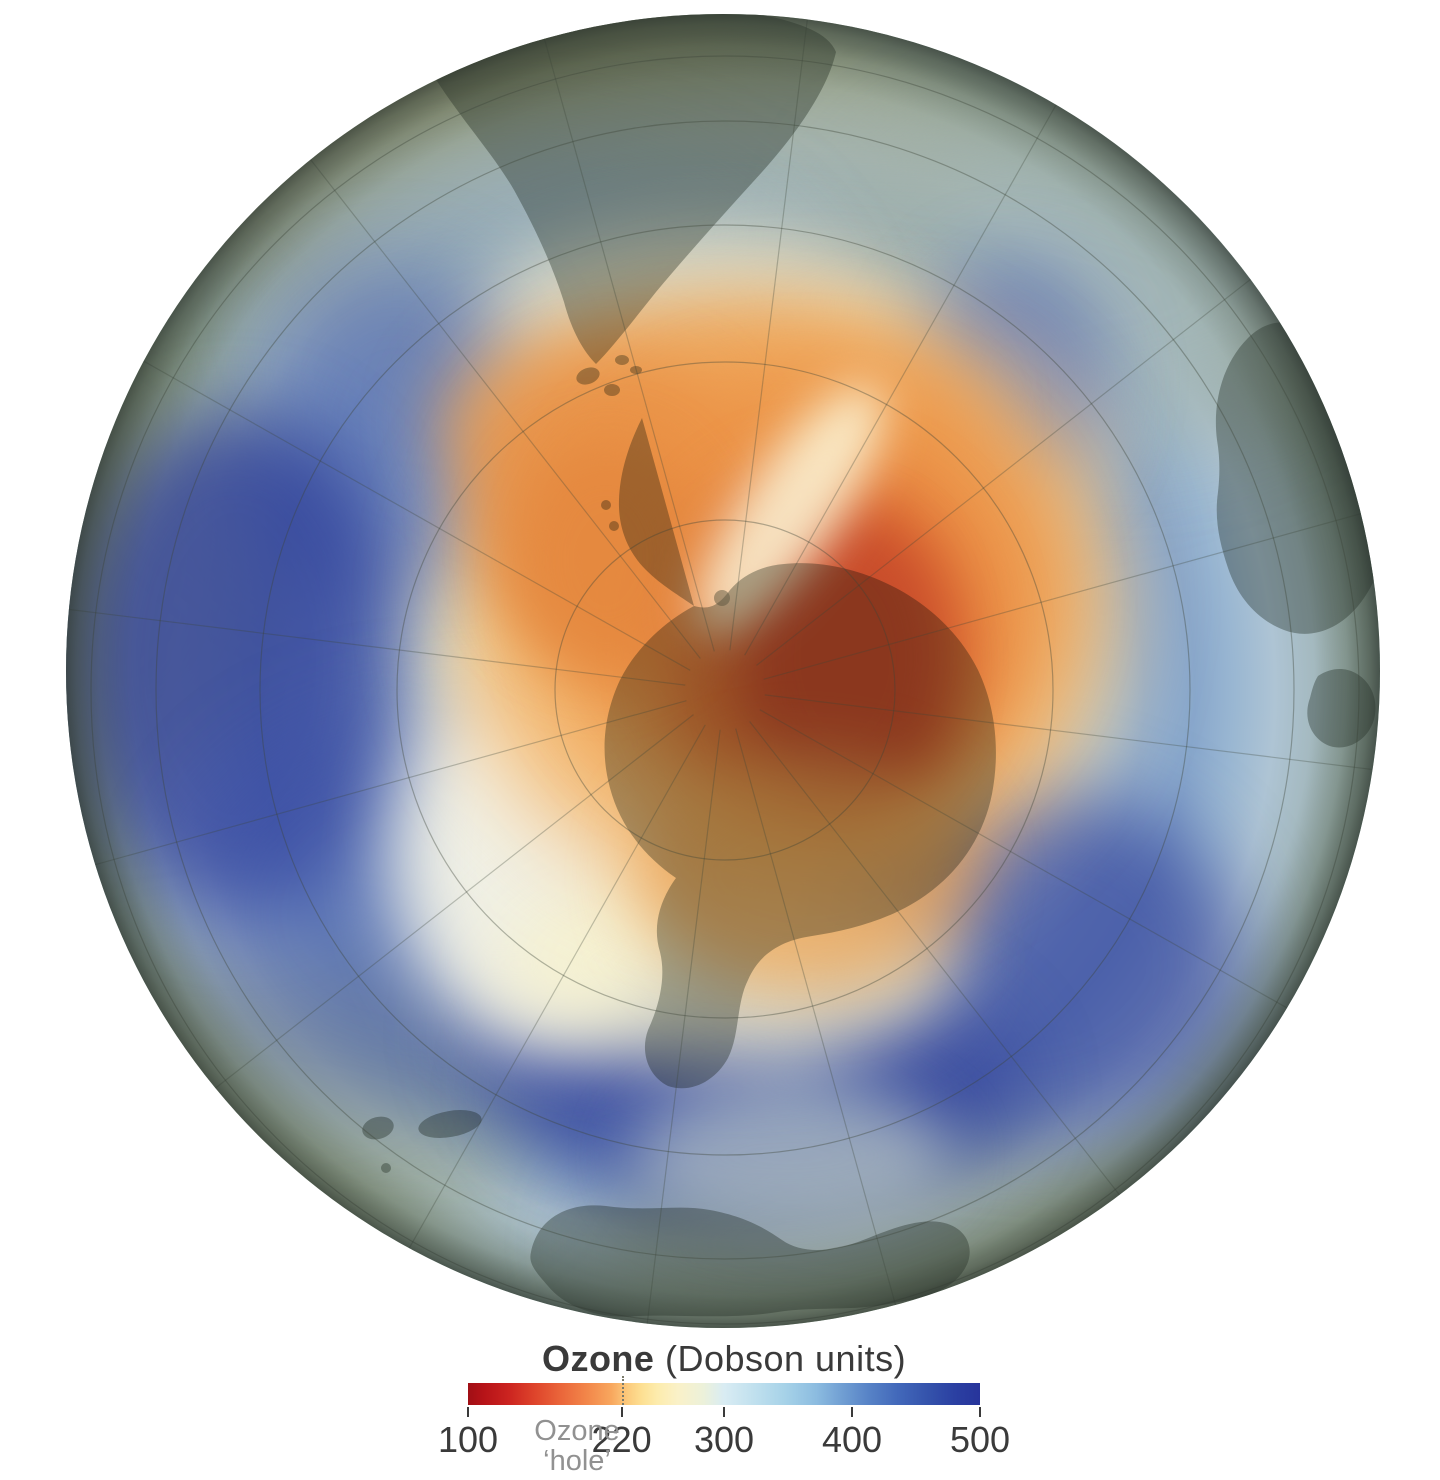 This screenshot has height=1480, width=1440. What do you see at coordinates (622, 1390) in the screenshot?
I see `ozone-hole-threshold-line` at bounding box center [622, 1390].